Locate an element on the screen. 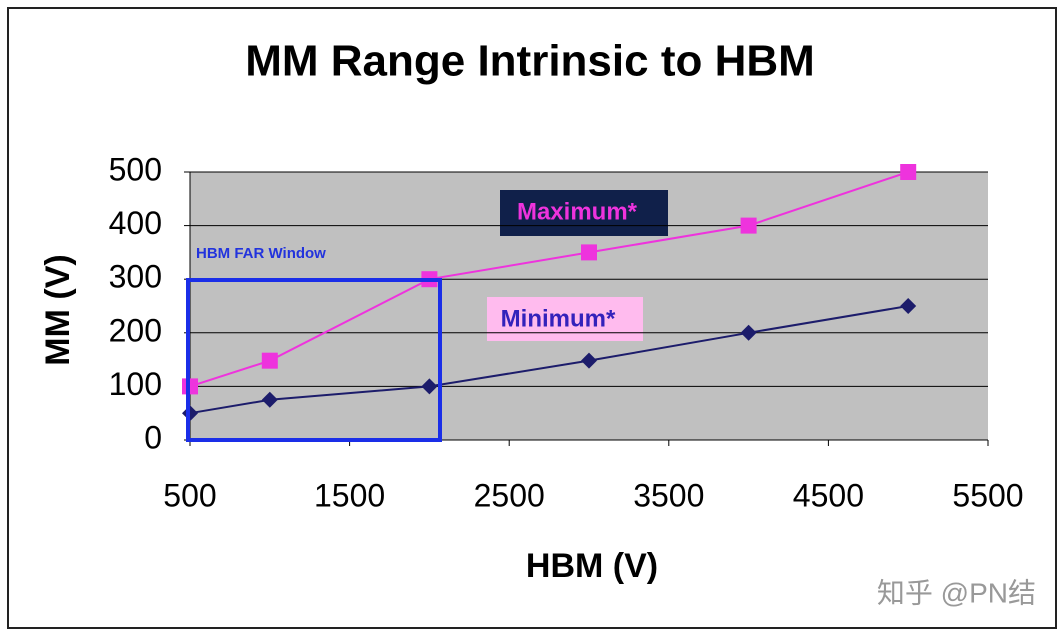  series-line is located at coordinates (549, 360).